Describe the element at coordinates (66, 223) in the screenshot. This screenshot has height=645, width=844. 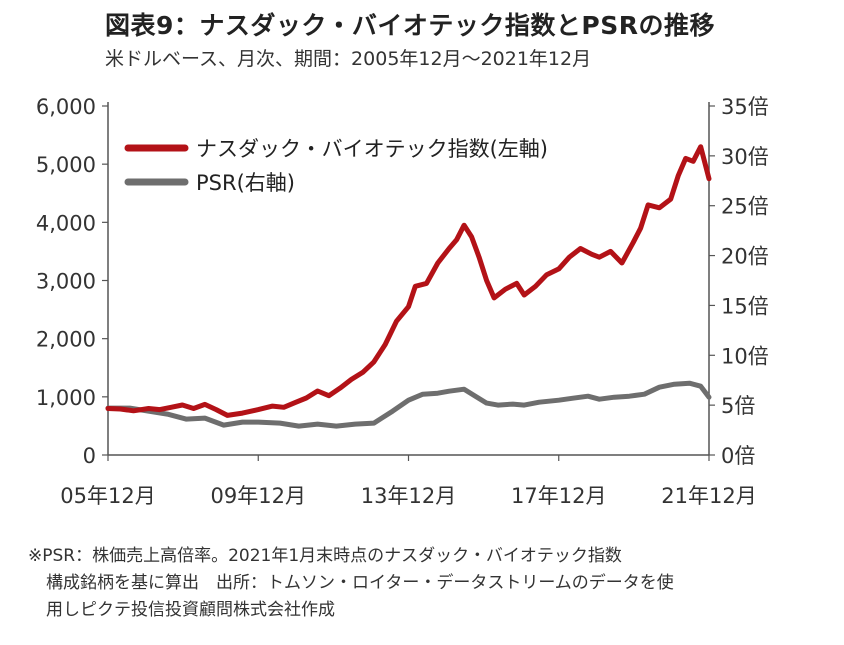
I see `left-tick-label: 4,000` at that location.